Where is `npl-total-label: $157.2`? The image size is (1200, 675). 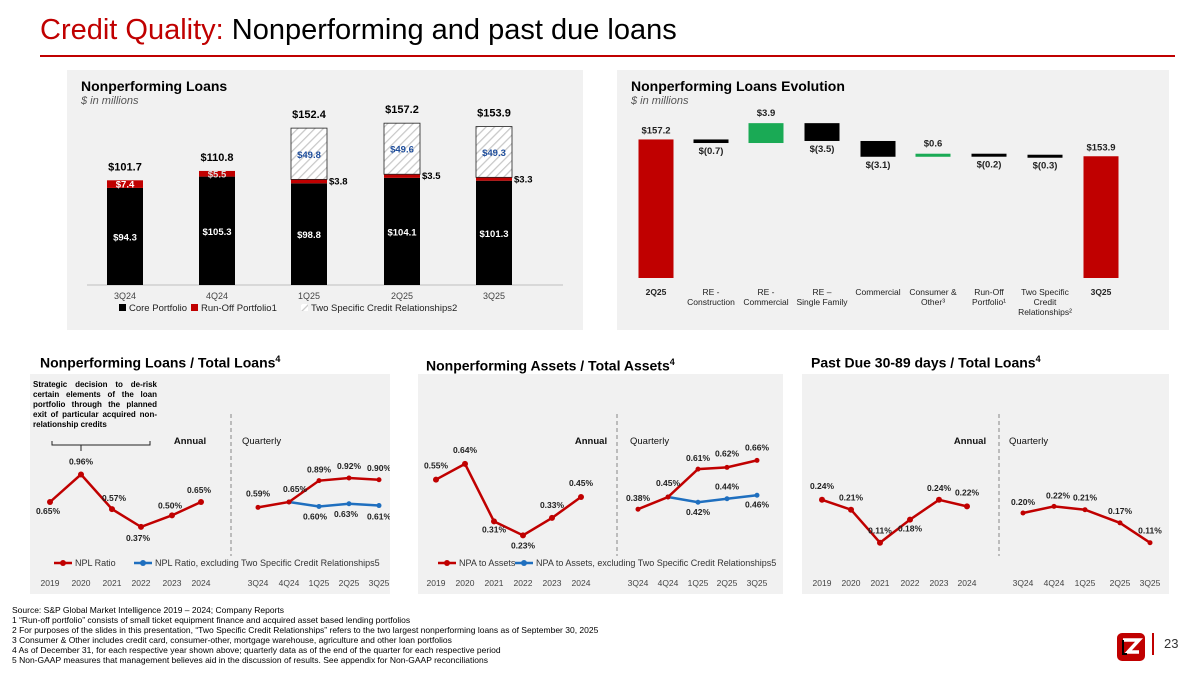
npl-total-label: $157.2 is located at coordinates (402, 110).